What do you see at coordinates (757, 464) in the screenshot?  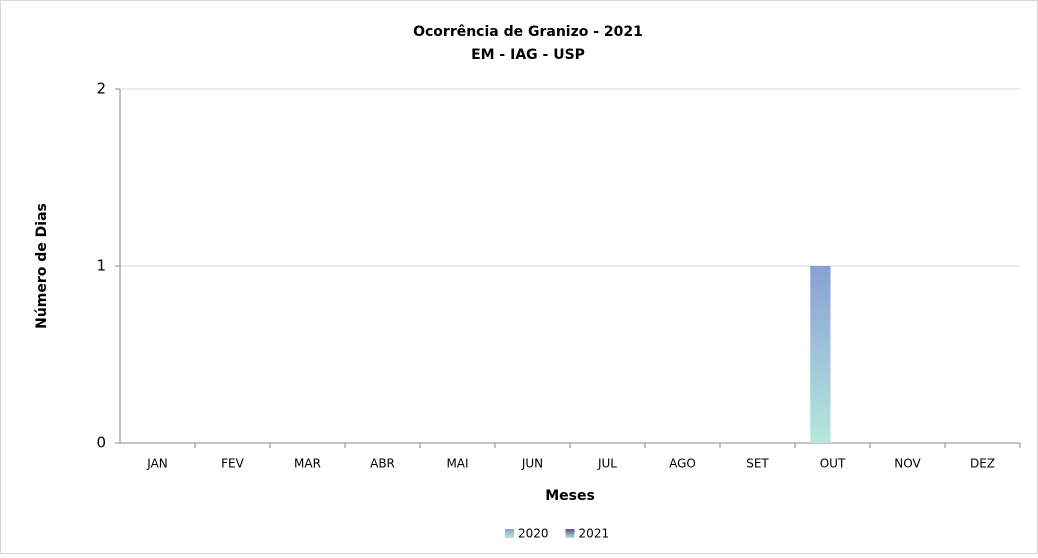 I see `x-tick-label: SET` at bounding box center [757, 464].